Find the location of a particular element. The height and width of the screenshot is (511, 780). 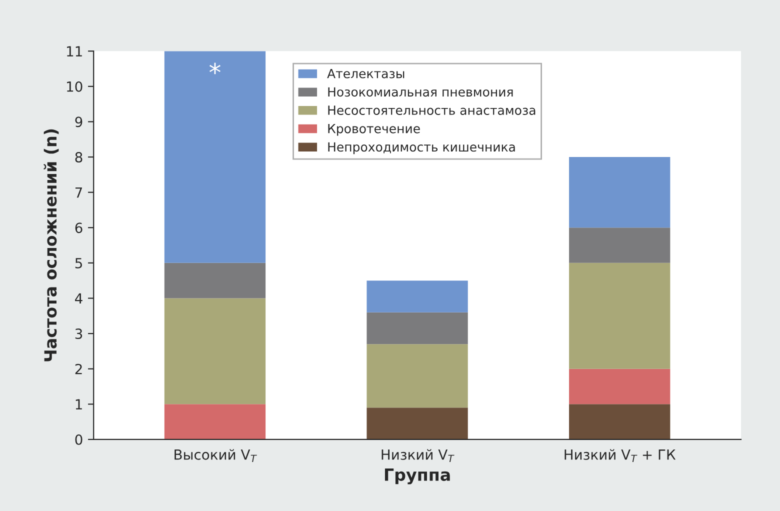

y-tick-label: 10 is located at coordinates (74, 86).